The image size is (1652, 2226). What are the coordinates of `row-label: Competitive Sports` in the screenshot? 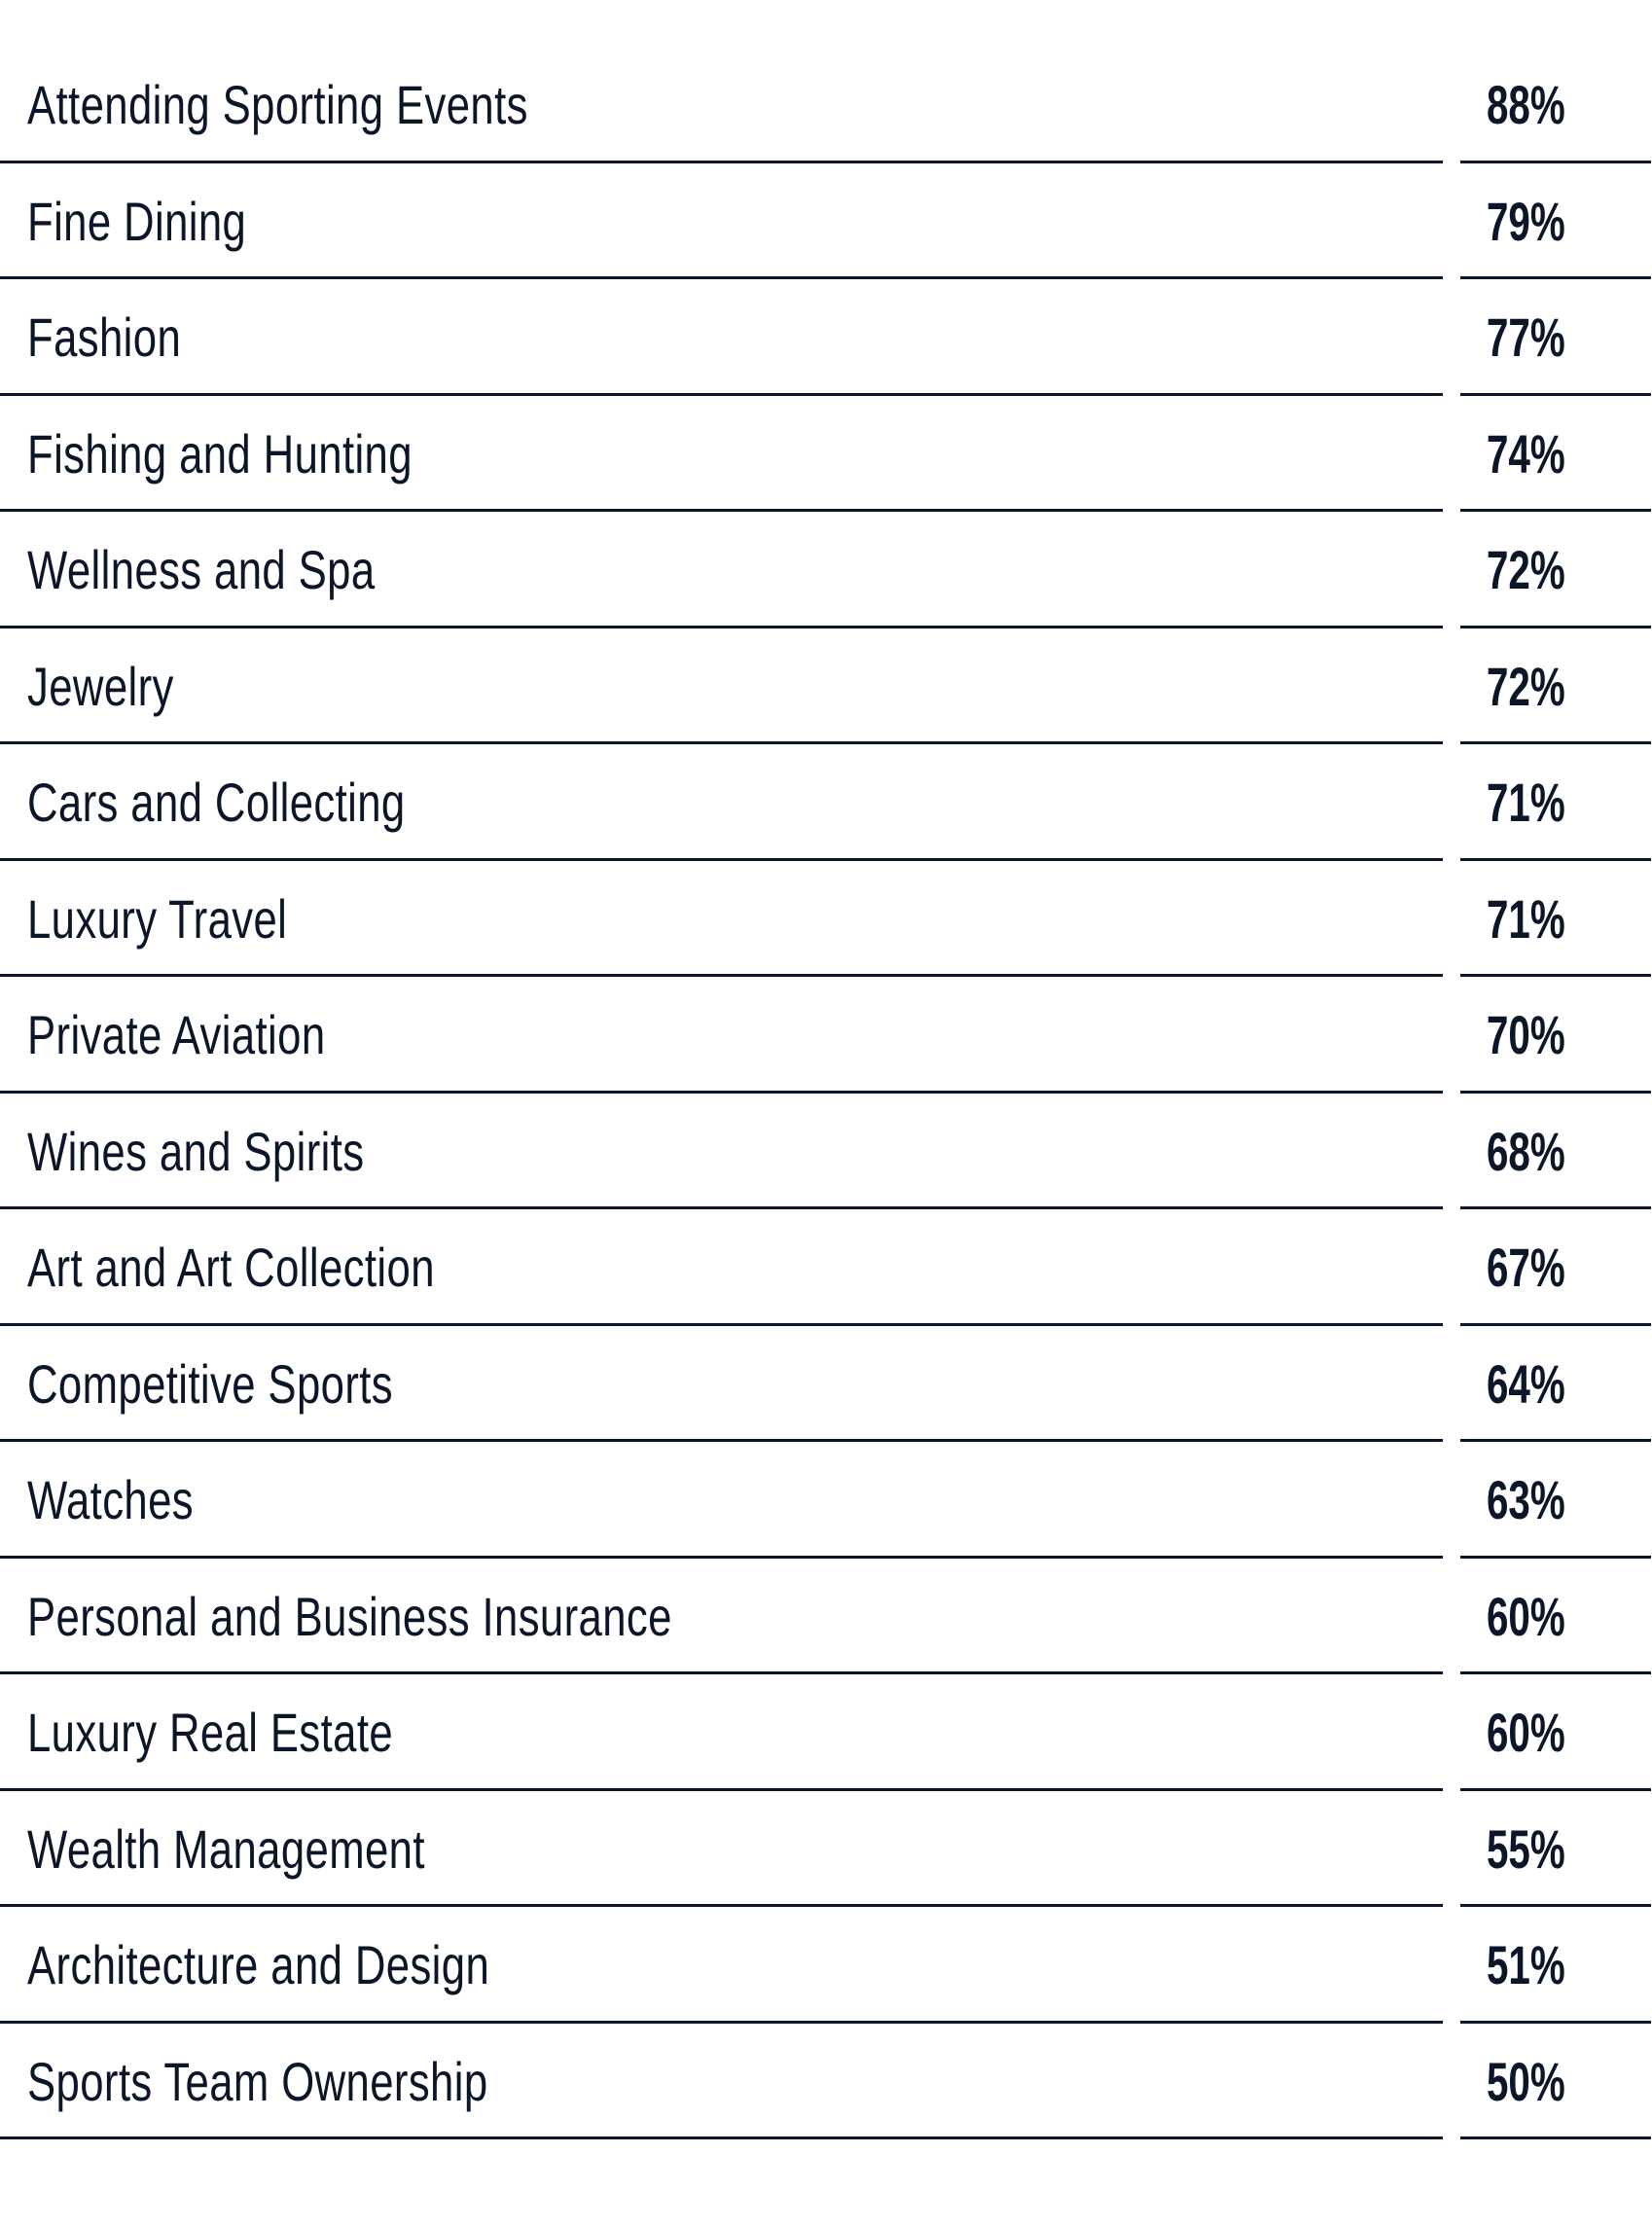 It's located at (210, 1383).